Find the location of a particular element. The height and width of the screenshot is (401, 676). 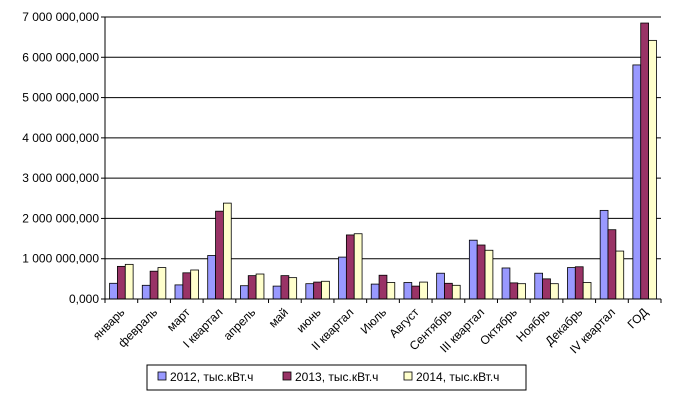

x-tick-label: май is located at coordinates (278, 317).